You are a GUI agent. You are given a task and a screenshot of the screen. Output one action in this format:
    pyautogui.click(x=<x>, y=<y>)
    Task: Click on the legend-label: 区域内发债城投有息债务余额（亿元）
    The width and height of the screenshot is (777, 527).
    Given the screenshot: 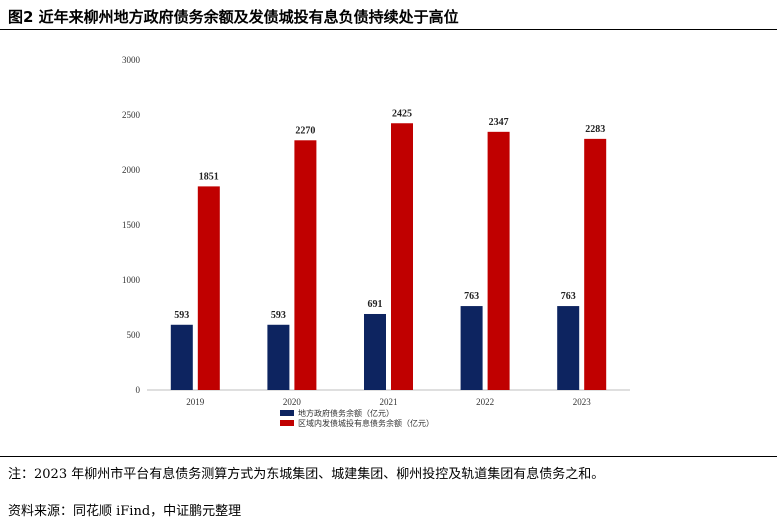 What is the action you would take?
    pyautogui.click(x=366, y=423)
    